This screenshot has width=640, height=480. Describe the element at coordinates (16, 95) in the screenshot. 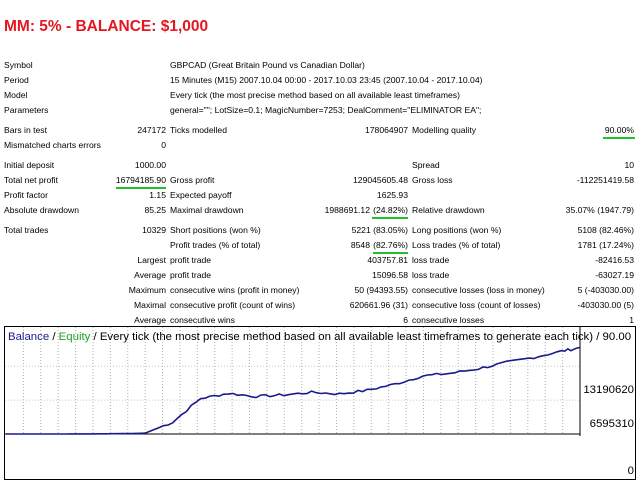

I see `model-label: Model` at that location.